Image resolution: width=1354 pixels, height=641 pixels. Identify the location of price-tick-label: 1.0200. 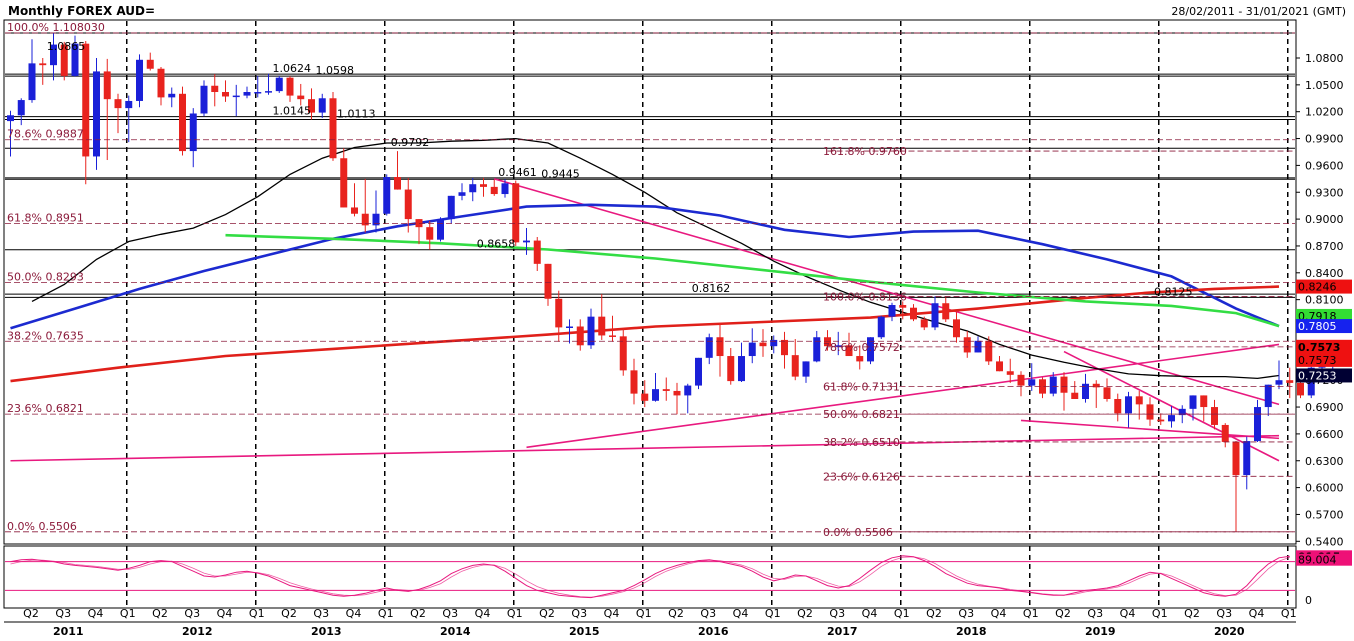
(1324, 112).